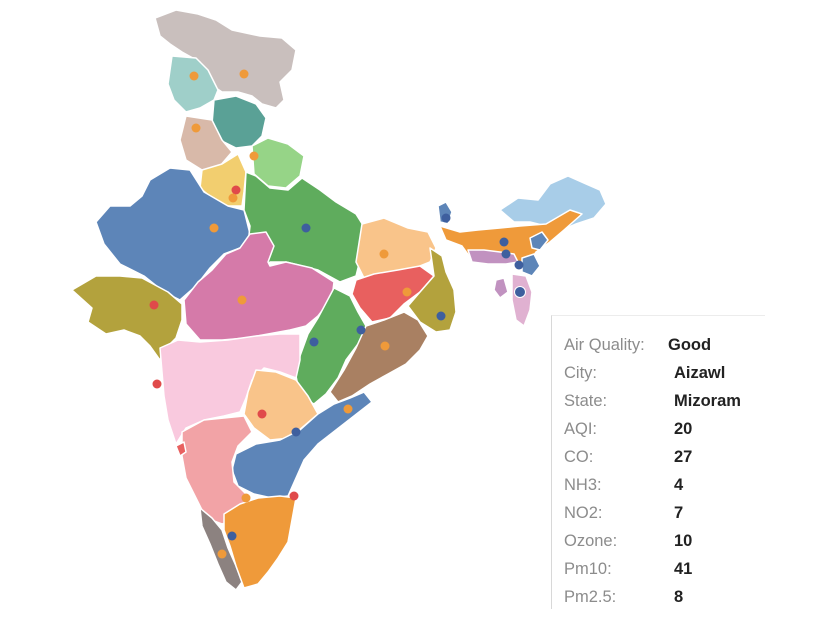 The height and width of the screenshot is (633, 814). Describe the element at coordinates (331, 346) in the screenshot. I see `state-chhattisgarh` at that location.